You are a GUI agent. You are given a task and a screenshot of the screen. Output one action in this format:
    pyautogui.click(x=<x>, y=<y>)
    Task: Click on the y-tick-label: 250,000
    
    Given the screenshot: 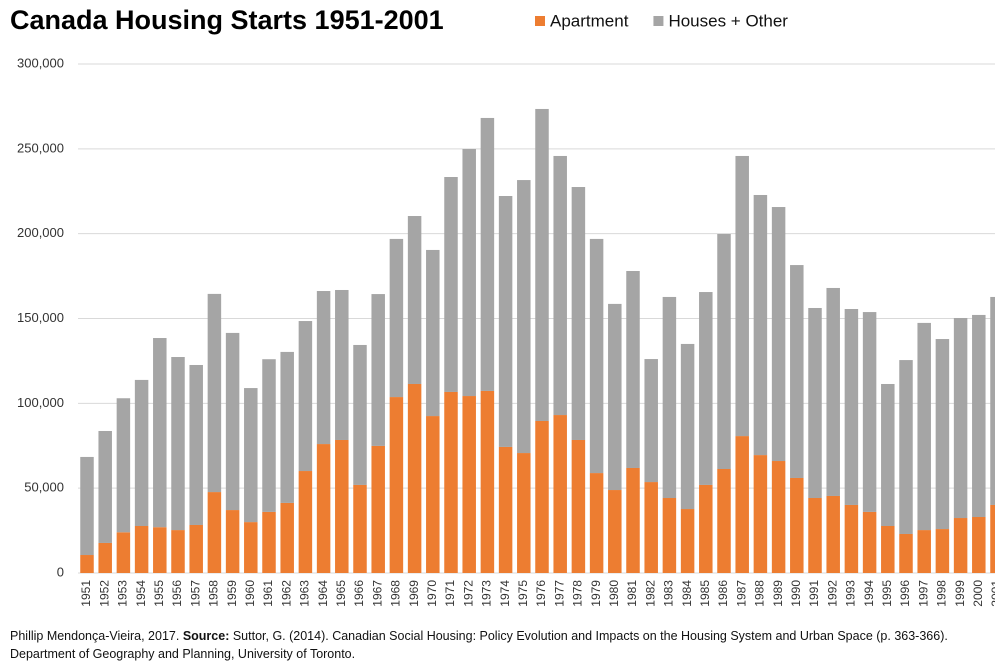 What is the action you would take?
    pyautogui.click(x=40, y=147)
    